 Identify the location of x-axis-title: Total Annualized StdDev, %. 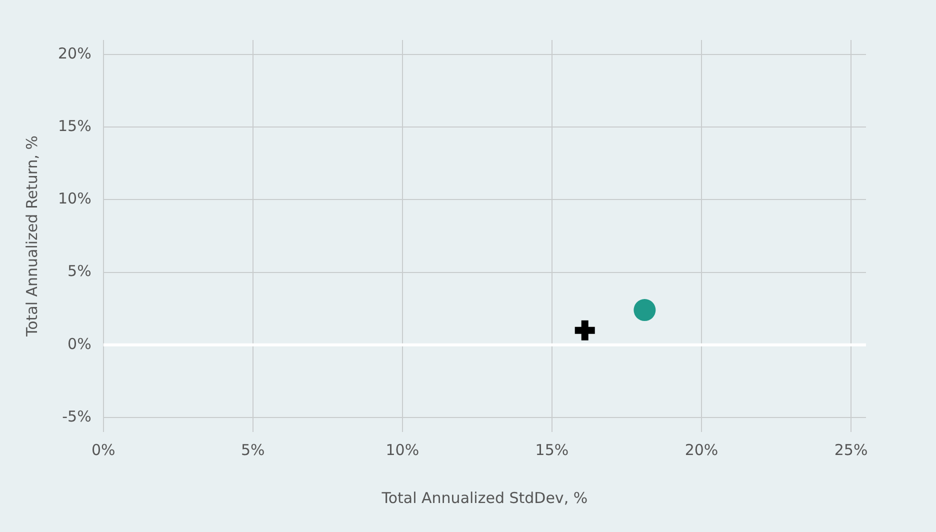
(484, 497).